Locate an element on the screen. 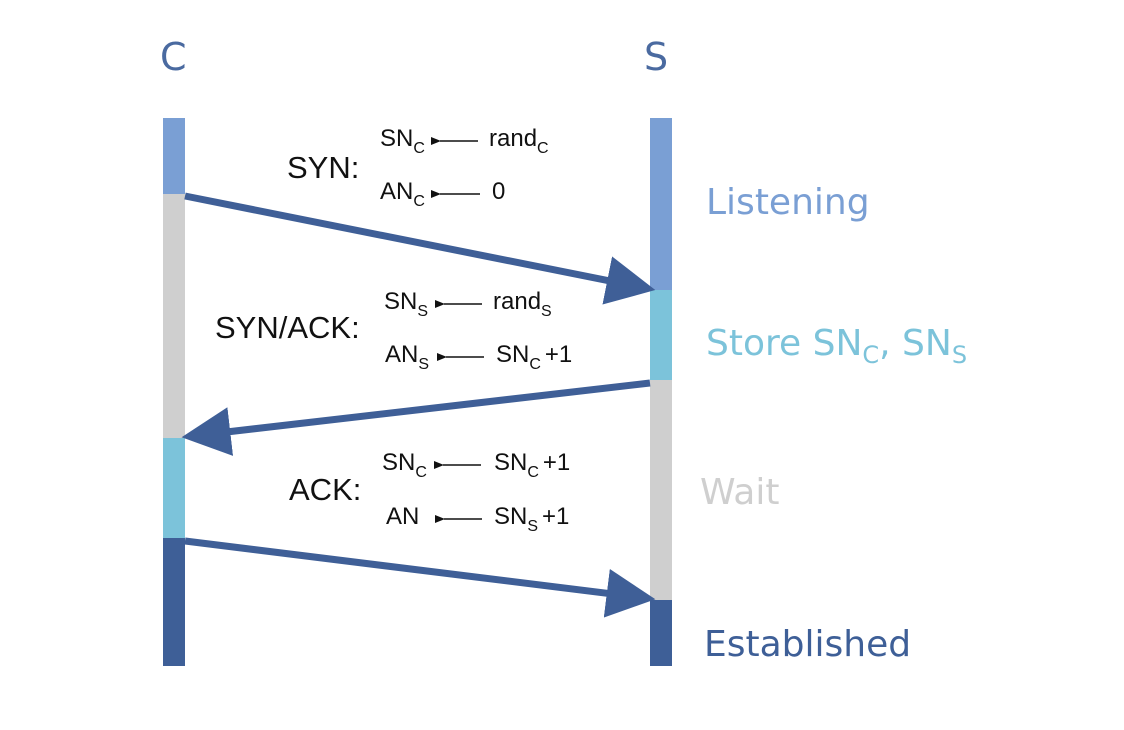  syn-arrow is located at coordinates (420, 248).